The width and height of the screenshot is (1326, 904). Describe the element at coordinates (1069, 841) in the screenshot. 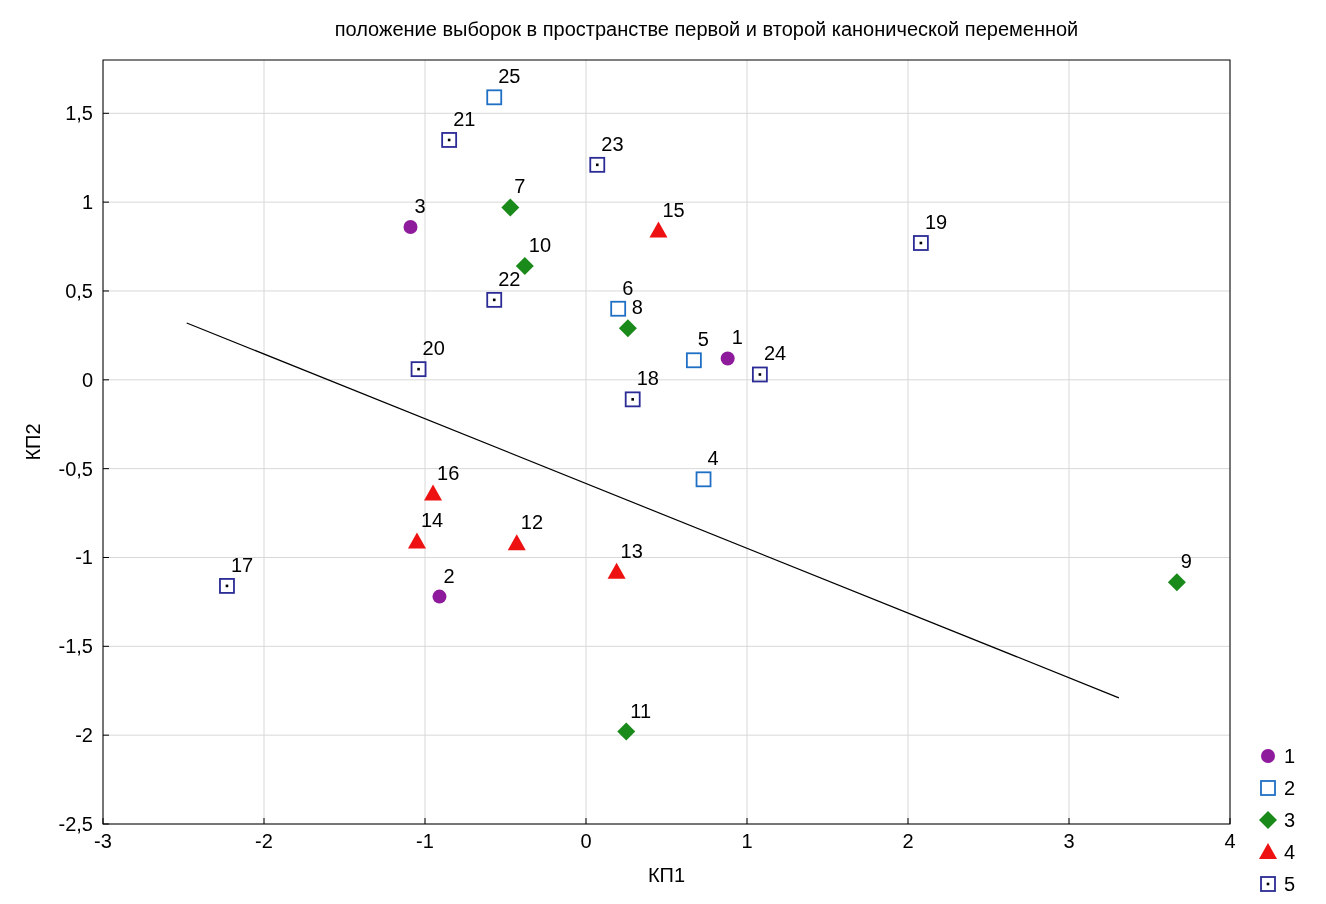

I see `x-tick-label: 3` at that location.